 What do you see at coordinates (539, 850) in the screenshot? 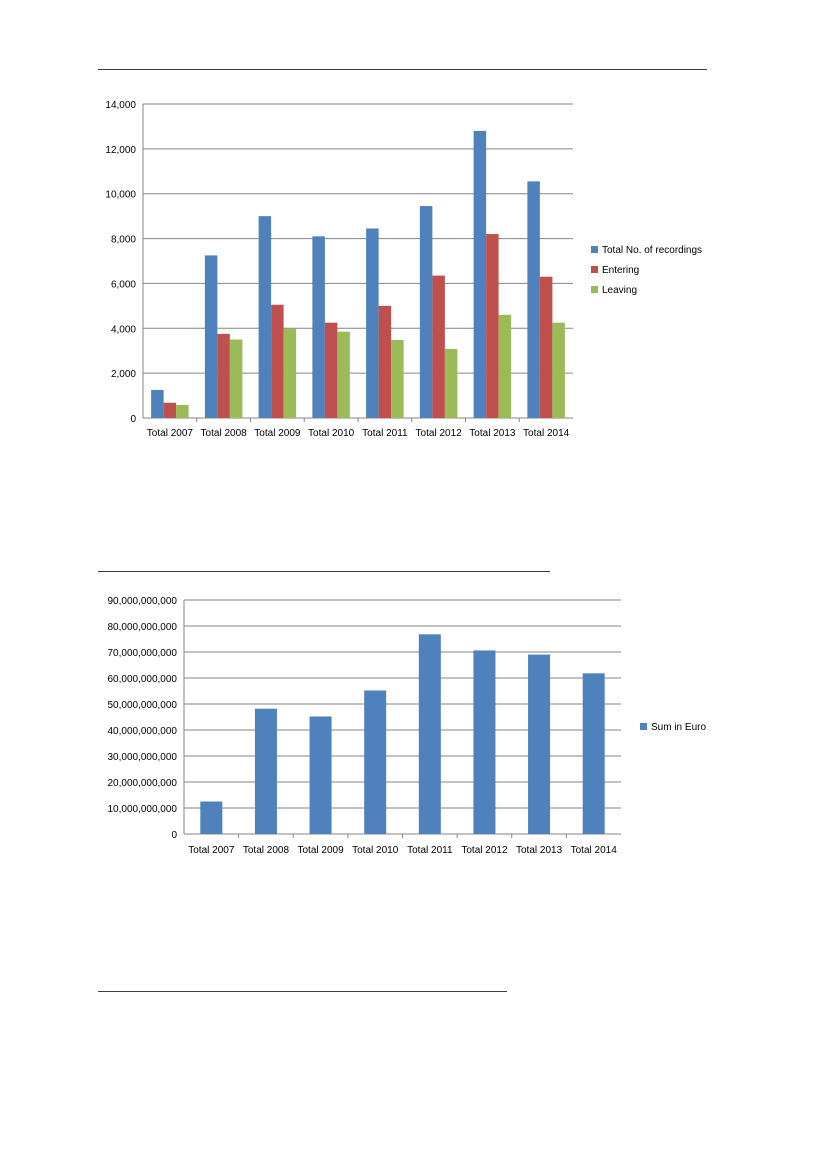
I see `chart2-x-tick-label: Total 2013` at bounding box center [539, 850].